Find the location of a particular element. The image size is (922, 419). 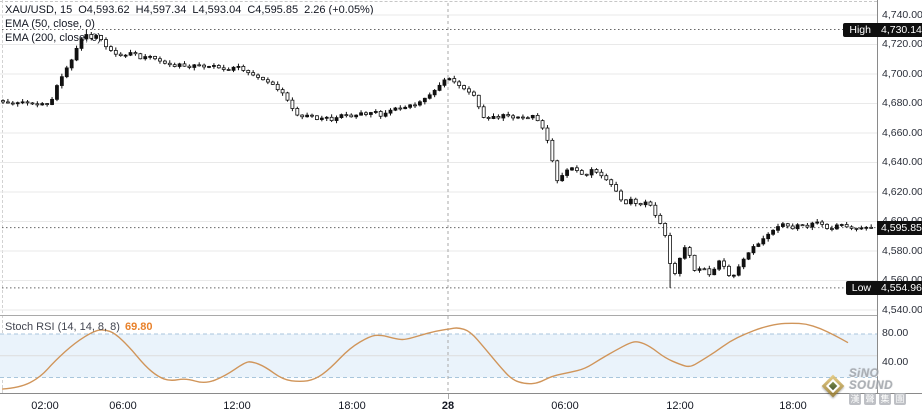

stoch-rsi-title: Stoch RSI (14, 14, 8, 8) 69.80 is located at coordinates (78, 327).